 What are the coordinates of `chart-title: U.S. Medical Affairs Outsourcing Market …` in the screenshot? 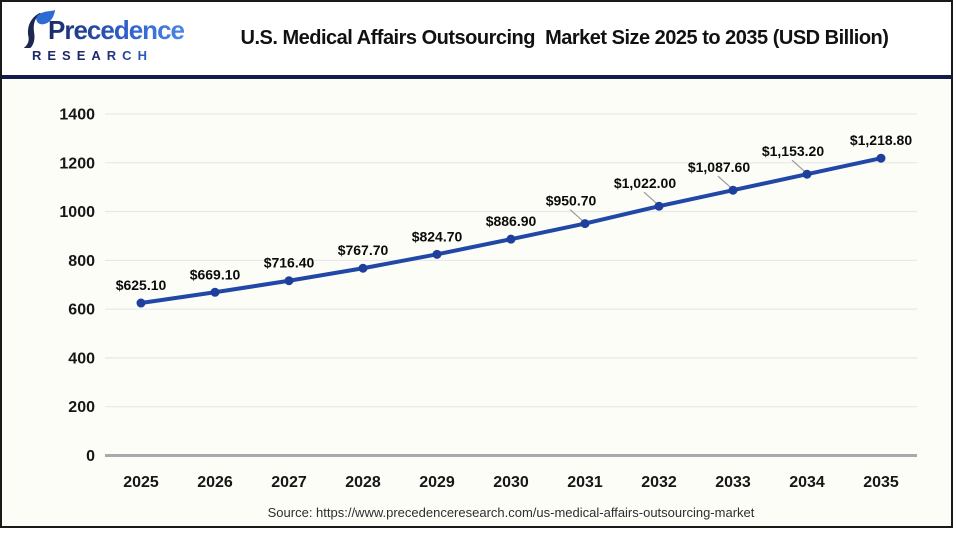 It's located at (564, 38).